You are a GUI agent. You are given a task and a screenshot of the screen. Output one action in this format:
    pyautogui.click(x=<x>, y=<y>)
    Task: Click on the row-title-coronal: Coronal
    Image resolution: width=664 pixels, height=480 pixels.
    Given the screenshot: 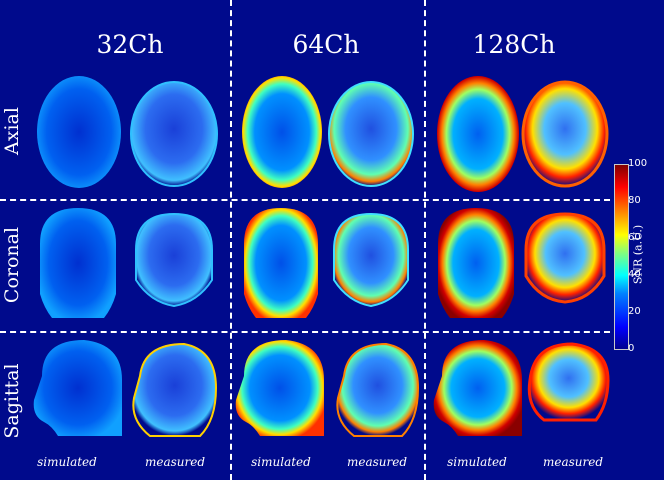 What is the action you would take?
    pyautogui.click(x=12, y=265)
    